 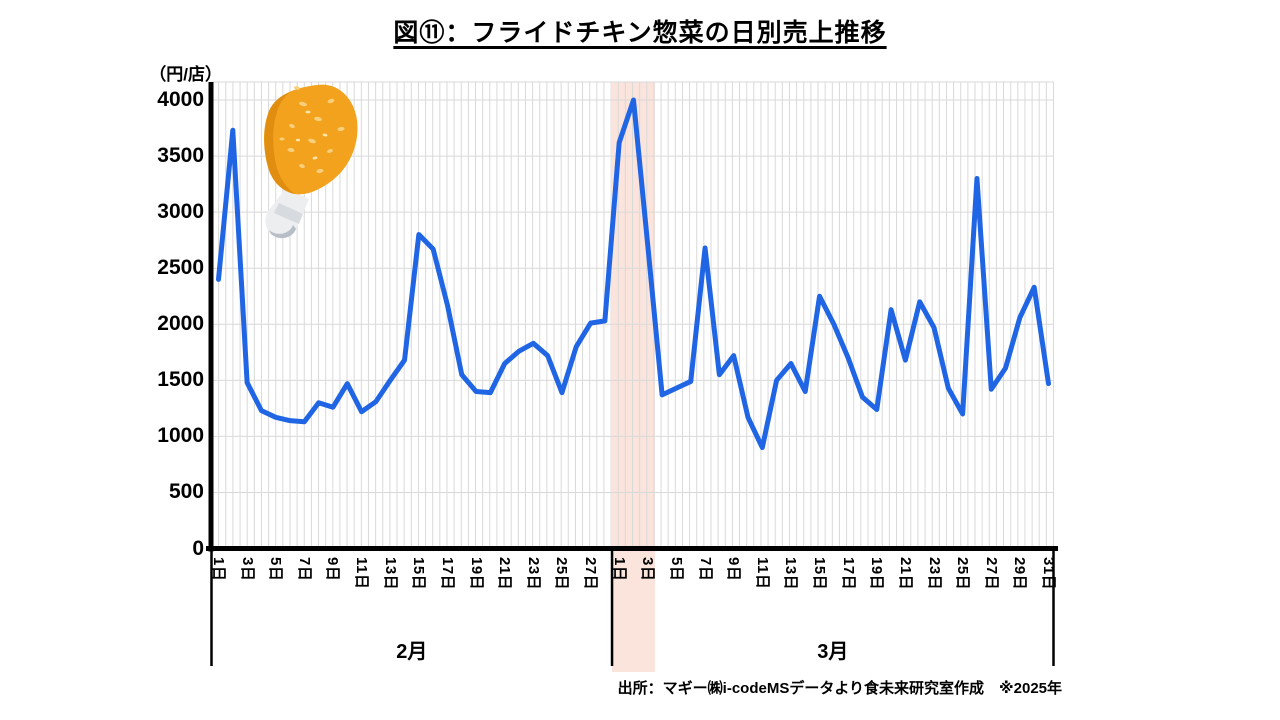 What do you see at coordinates (180, 268) in the screenshot?
I see `y-tick-label: 2500` at bounding box center [180, 268].